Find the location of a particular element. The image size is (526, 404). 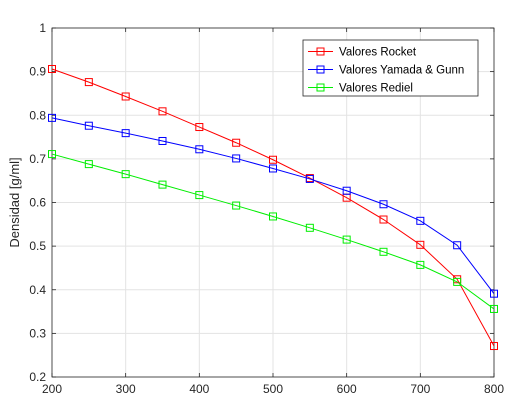

legend-box is located at coordinates (390, 68).